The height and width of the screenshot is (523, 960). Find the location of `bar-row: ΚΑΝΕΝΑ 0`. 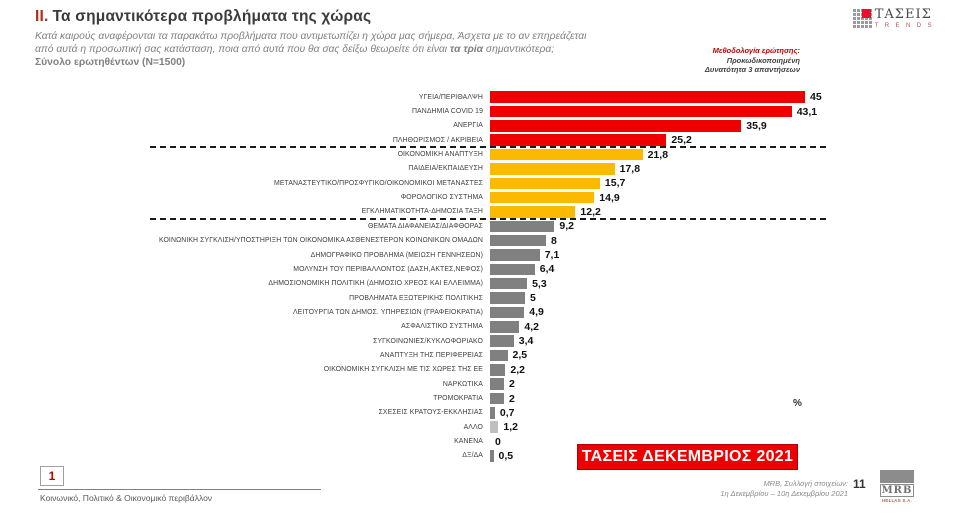

bar-row: ΚΑΝΕΝΑ 0 is located at coordinates (480, 441).